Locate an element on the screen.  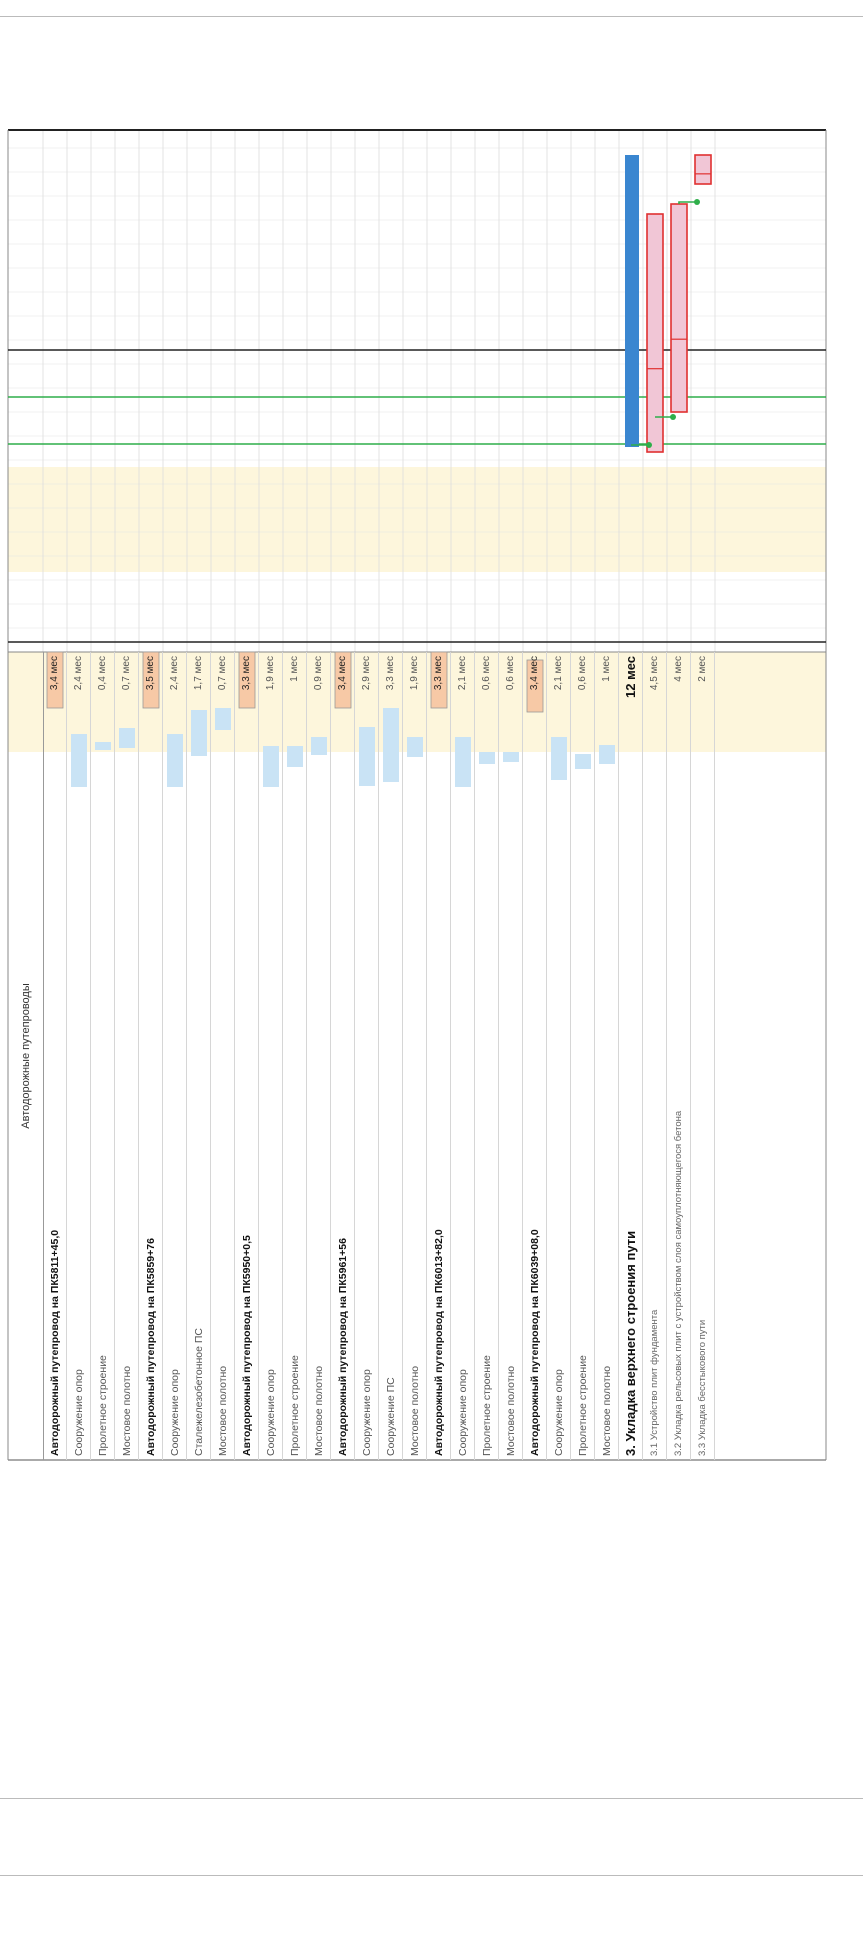
table-row: Сооружение опор 2,9 мес is located at coordinates (367, 1056).